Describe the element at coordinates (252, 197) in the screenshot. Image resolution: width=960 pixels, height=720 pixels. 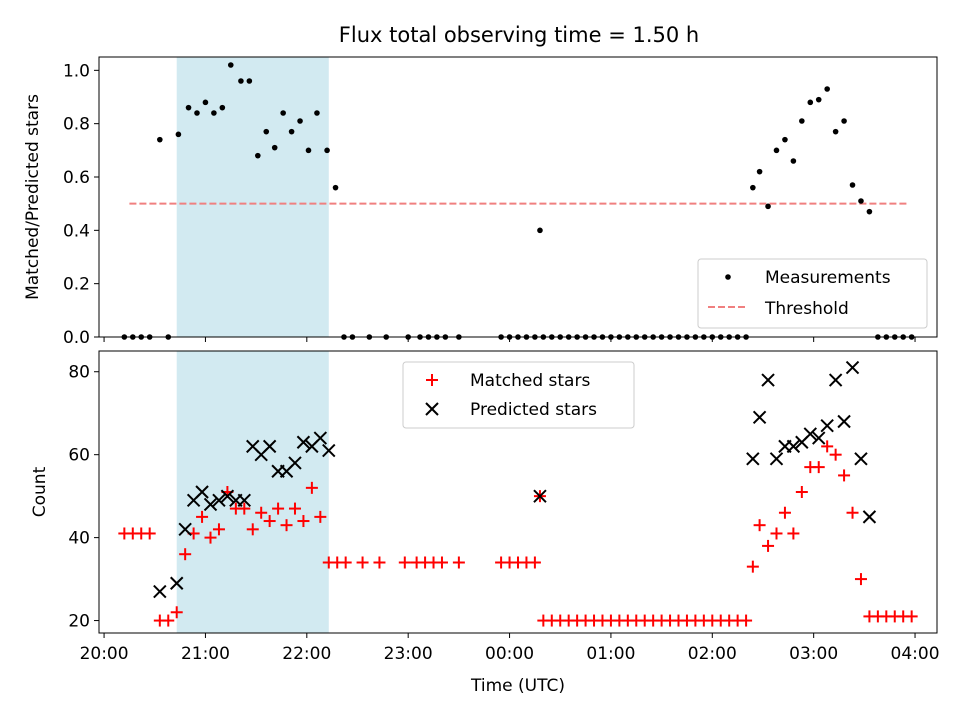
I see `top-shaded-region` at that location.